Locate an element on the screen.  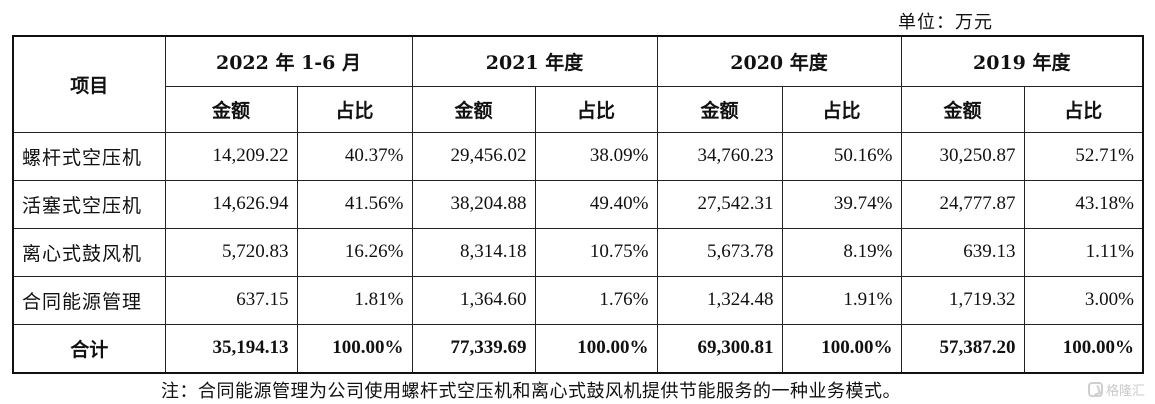
ratio-cell: 52.71% is located at coordinates (1083, 156).